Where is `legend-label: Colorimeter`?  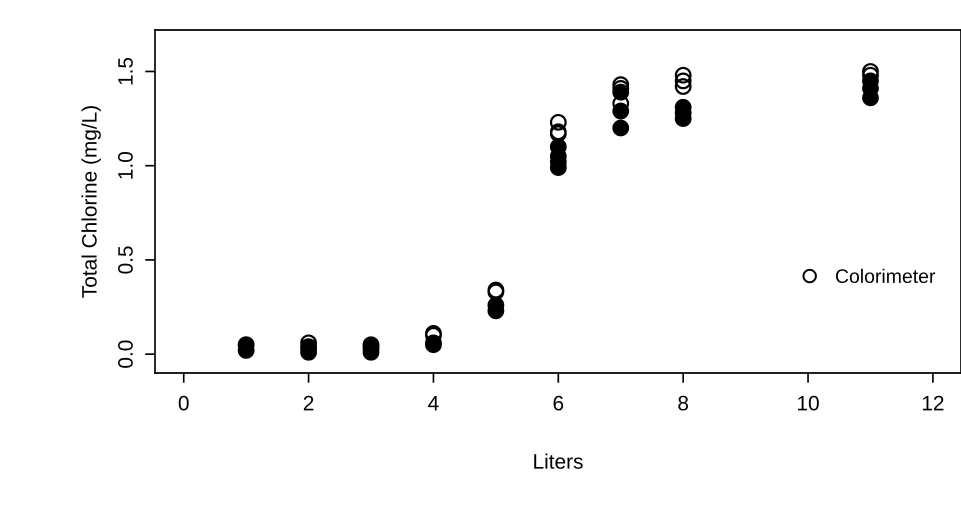
legend-label: Colorimeter is located at coordinates (886, 276).